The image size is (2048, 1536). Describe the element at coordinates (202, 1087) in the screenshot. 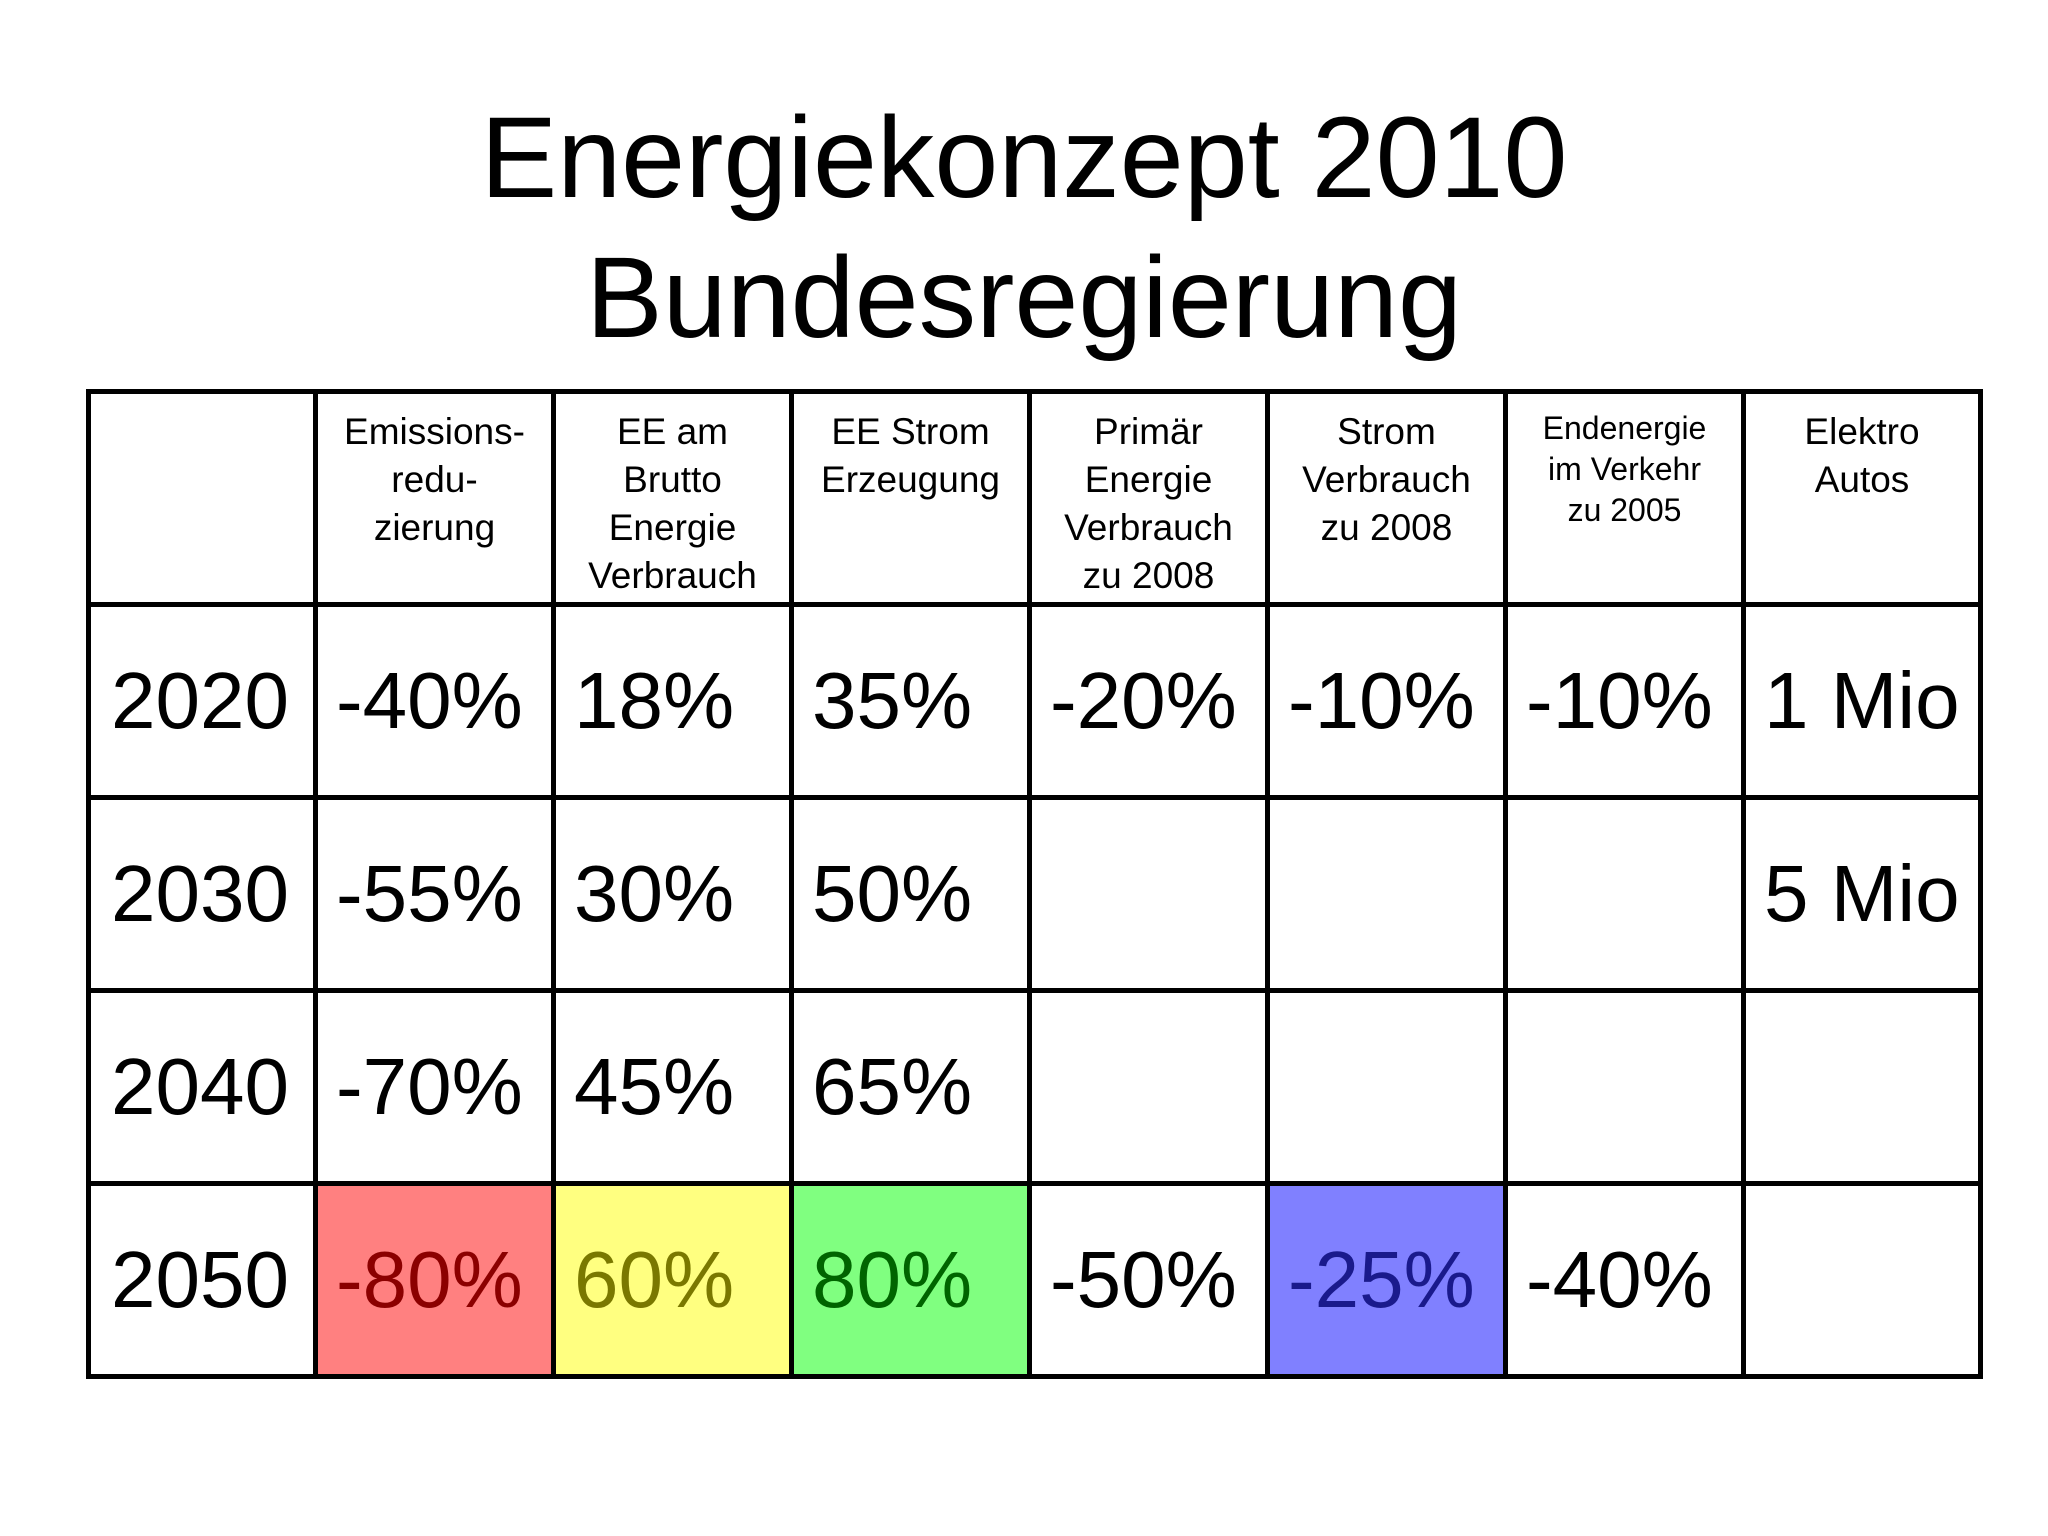

I see `row-year: 2040` at that location.